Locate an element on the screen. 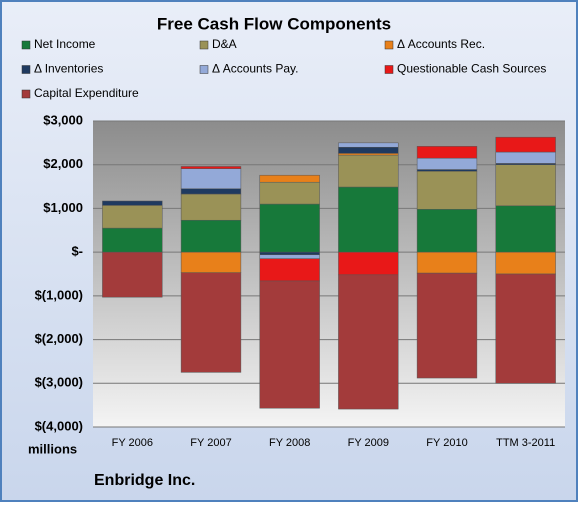 The image size is (578, 507). legend-label: D&A is located at coordinates (224, 44).